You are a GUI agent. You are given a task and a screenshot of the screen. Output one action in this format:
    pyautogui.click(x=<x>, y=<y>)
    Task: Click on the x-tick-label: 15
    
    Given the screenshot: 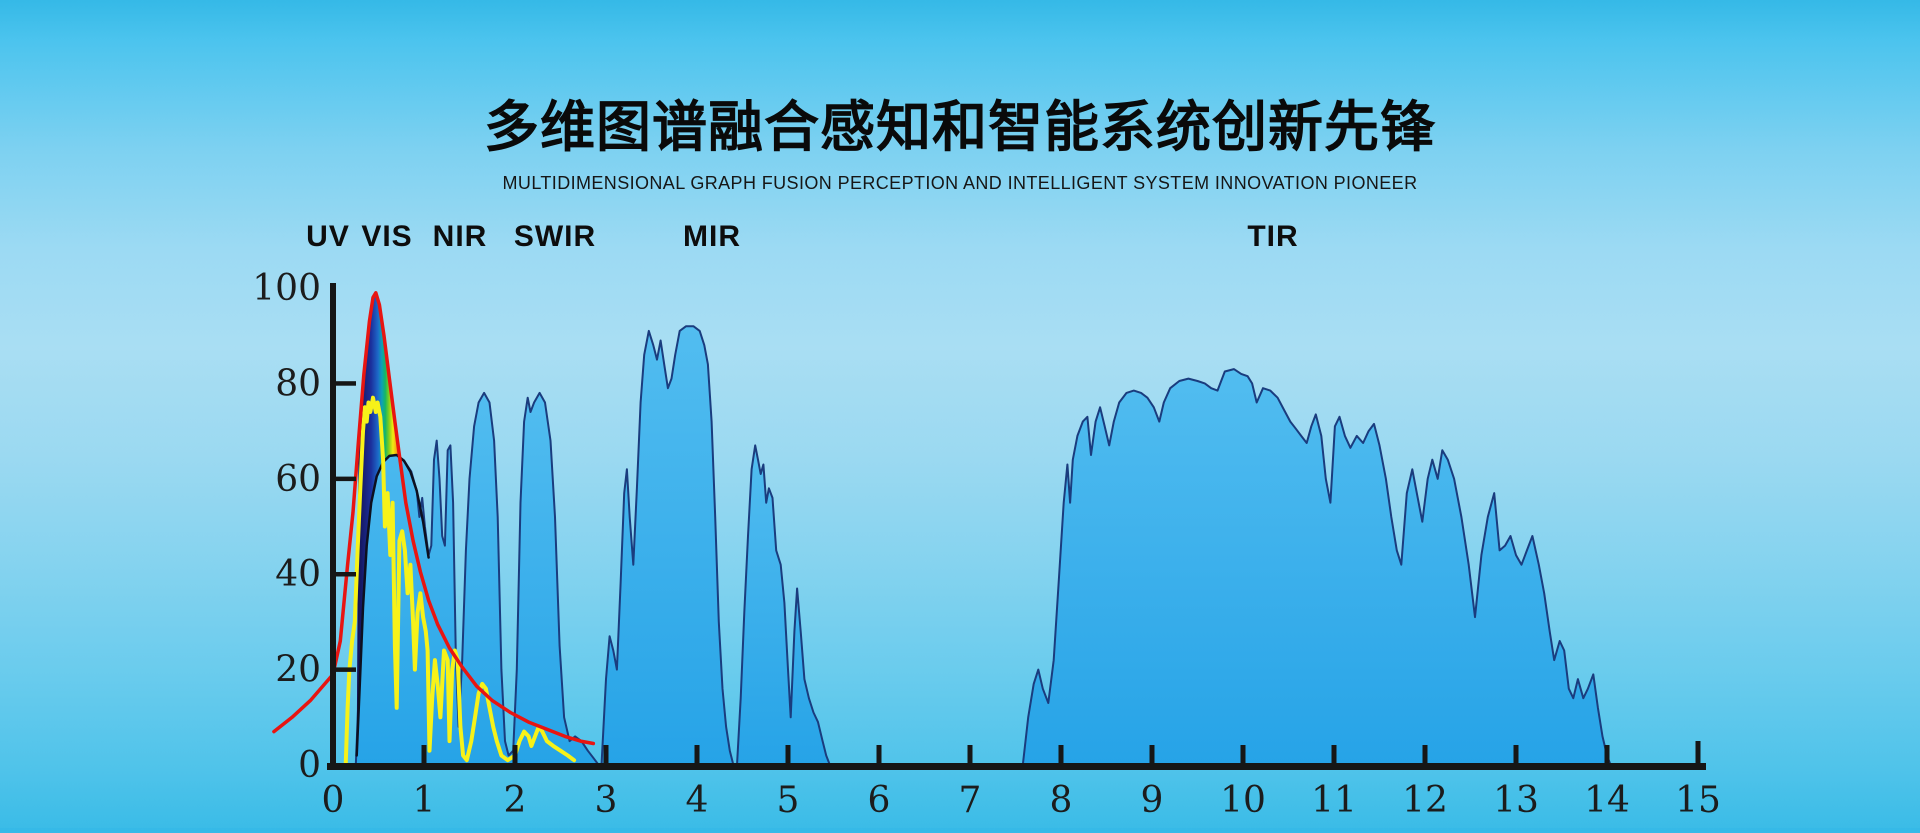 What is the action you would take?
    pyautogui.click(x=1698, y=800)
    